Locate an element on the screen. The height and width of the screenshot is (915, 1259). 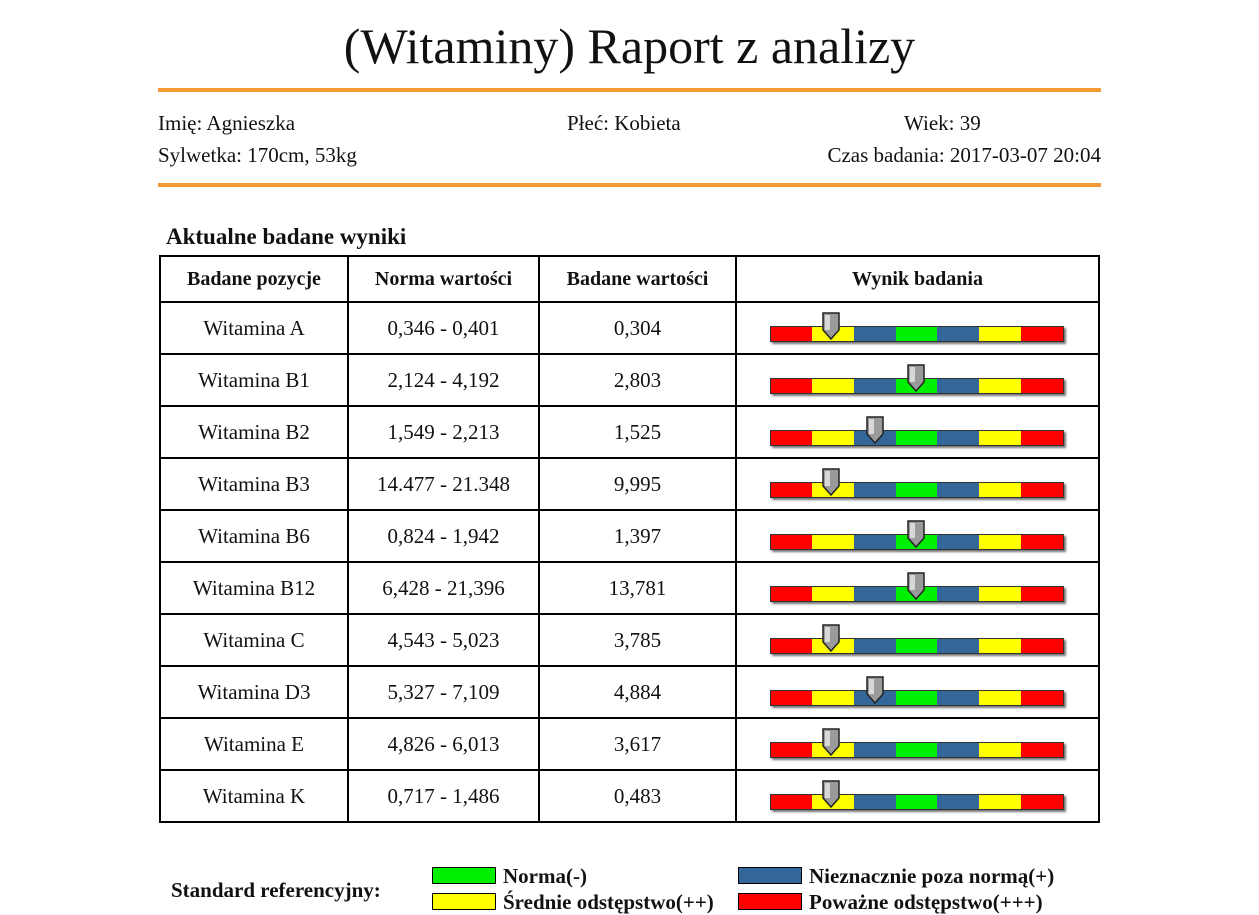
cell-item: Witamina B3 is located at coordinates (254, 484).